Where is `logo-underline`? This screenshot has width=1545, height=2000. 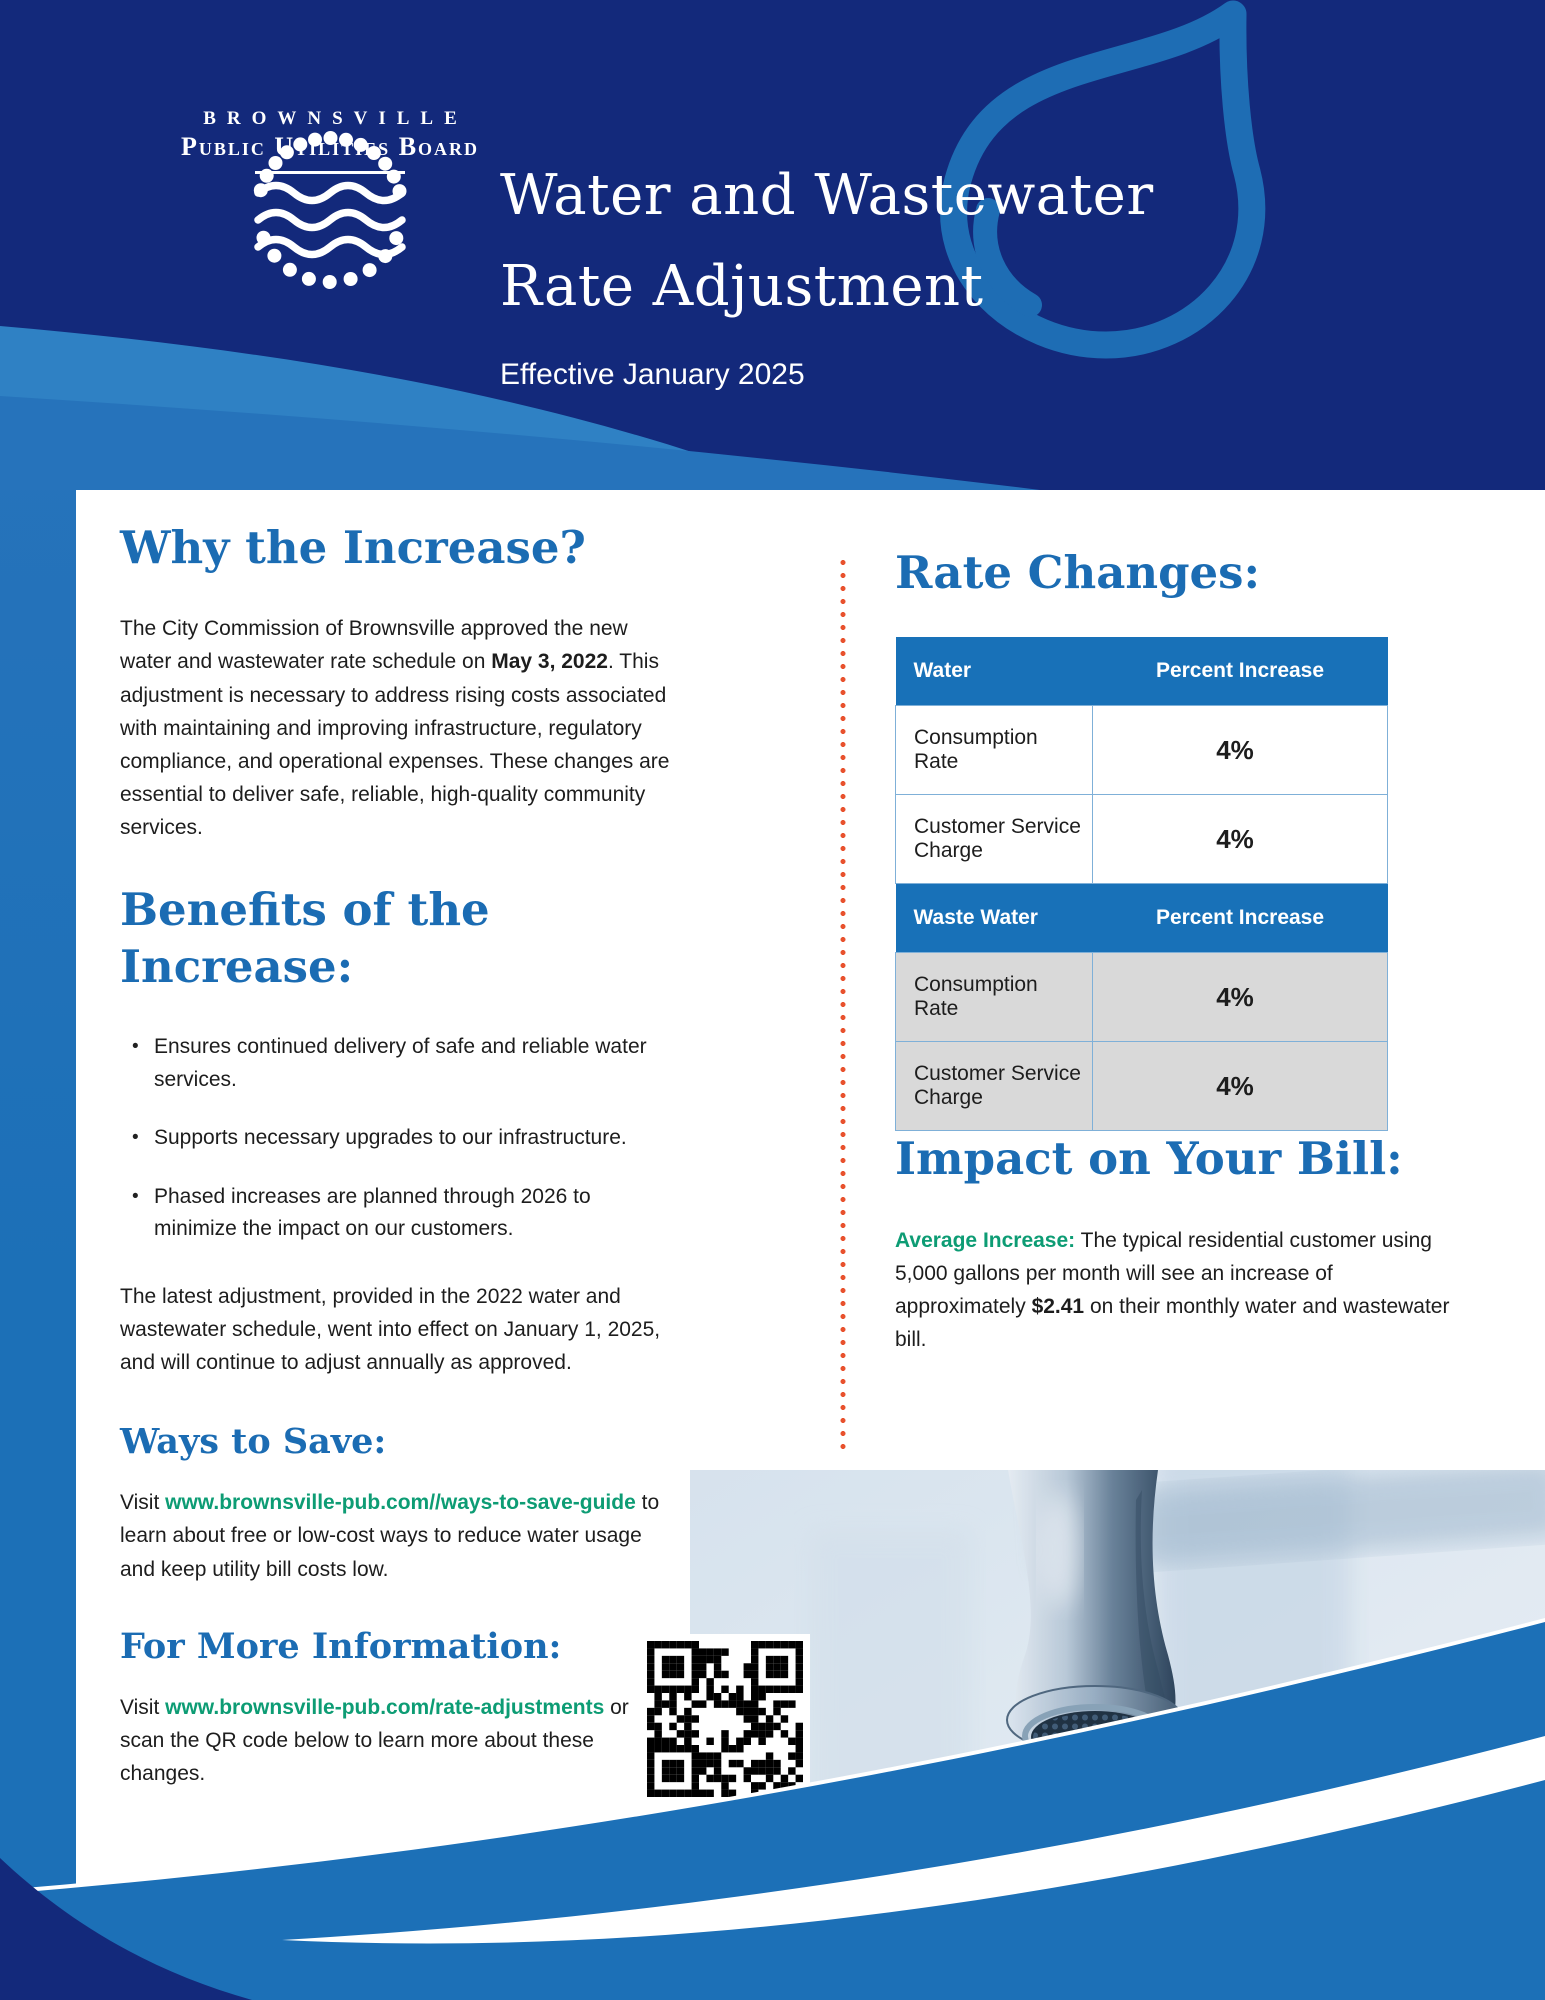 logo-underline is located at coordinates (330, 172).